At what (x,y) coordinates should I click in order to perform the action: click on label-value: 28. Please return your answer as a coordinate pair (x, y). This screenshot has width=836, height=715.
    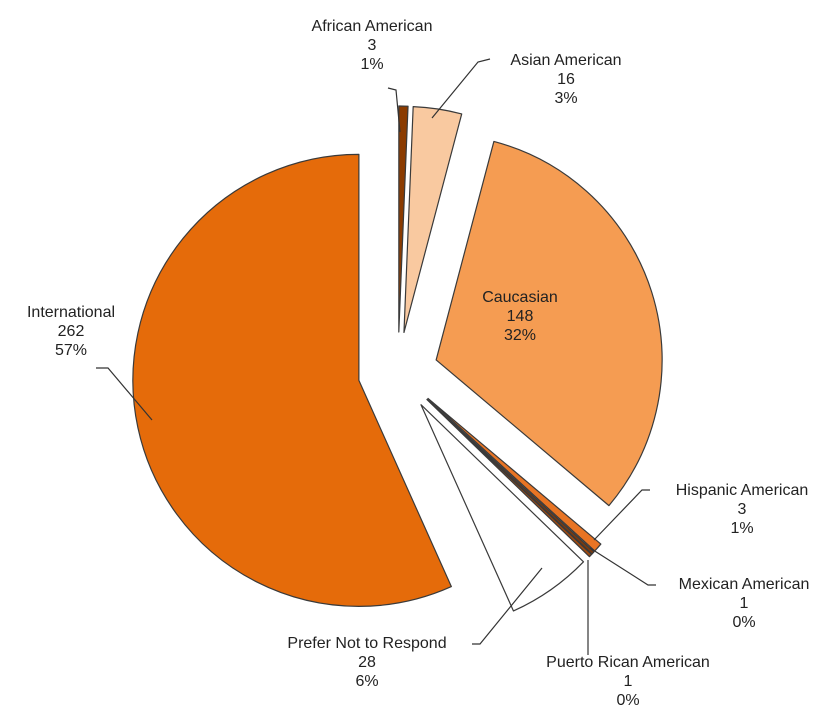
    Looking at the image, I should click on (367, 662).